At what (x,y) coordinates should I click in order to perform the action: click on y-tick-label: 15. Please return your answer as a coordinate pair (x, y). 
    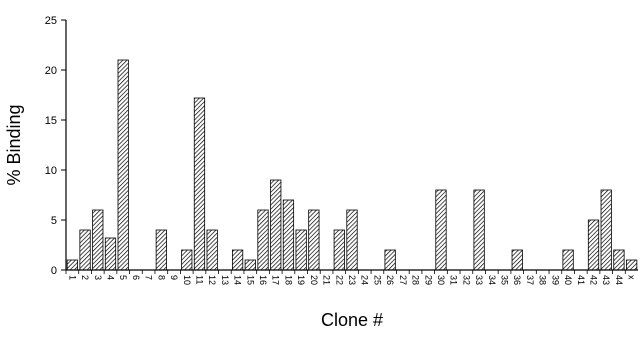
    Looking at the image, I should click on (51, 121).